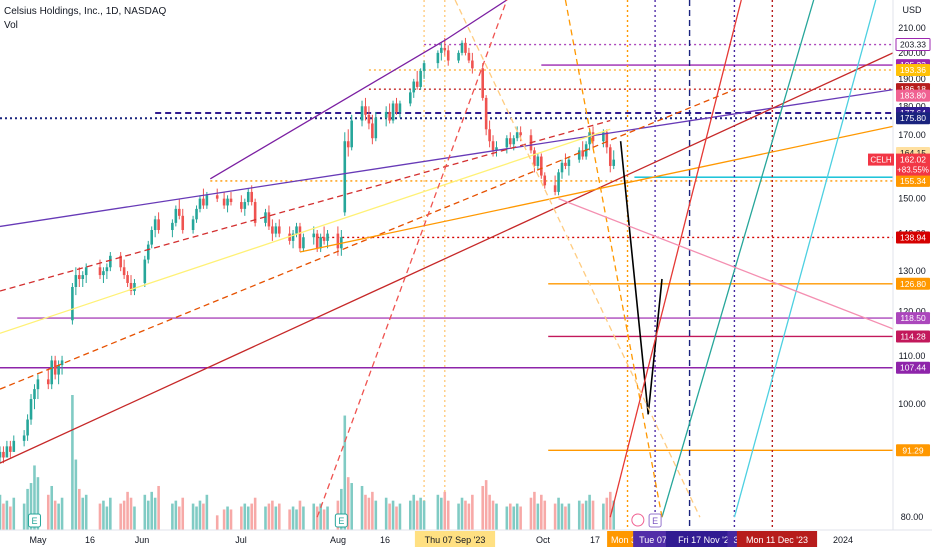  What do you see at coordinates (913, 284) in the screenshot?
I see `price-tag-label: 126.80` at bounding box center [913, 284].